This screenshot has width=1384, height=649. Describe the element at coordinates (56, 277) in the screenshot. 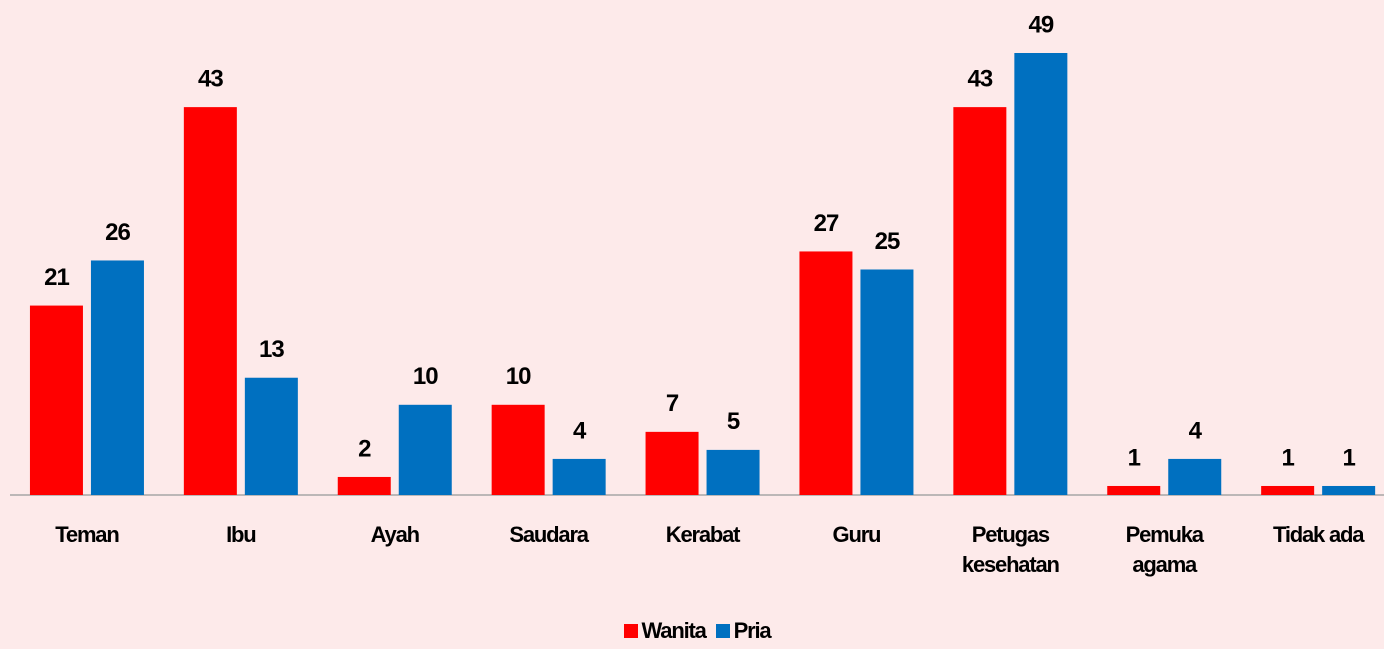

I see `data-label: 21` at that location.